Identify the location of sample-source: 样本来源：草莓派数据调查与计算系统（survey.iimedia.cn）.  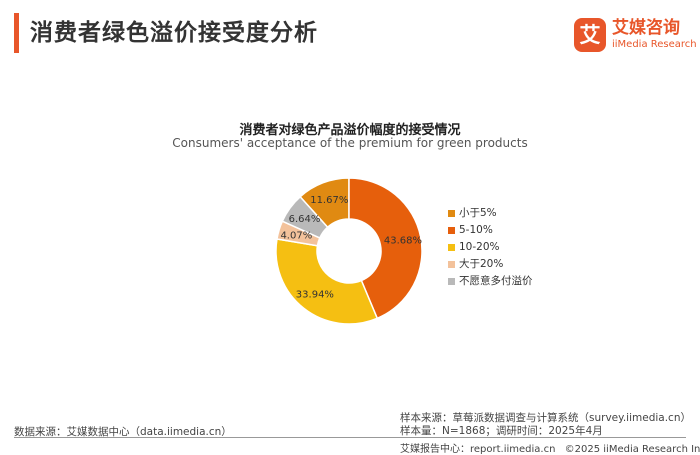
(545, 418).